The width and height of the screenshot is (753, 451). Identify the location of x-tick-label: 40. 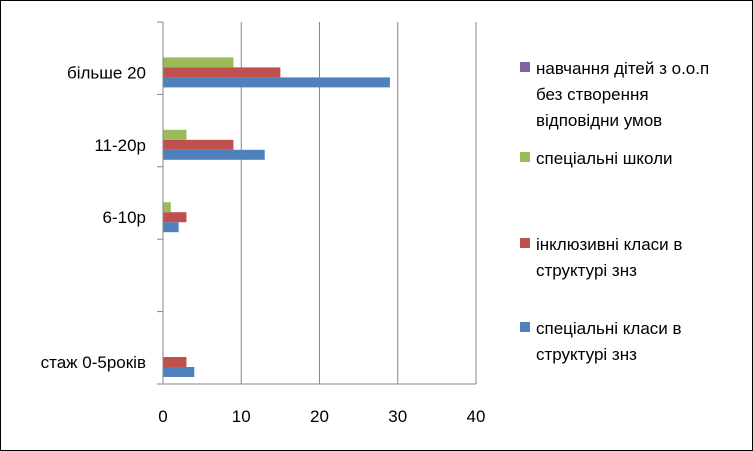
(476, 416).